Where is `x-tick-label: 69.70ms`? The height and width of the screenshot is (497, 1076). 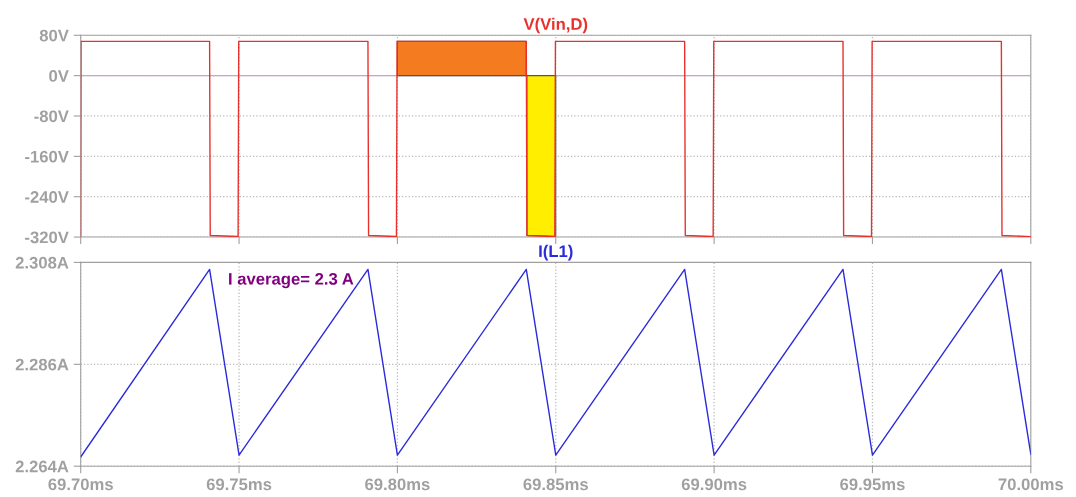
x-tick-label: 69.70ms is located at coordinates (80, 484).